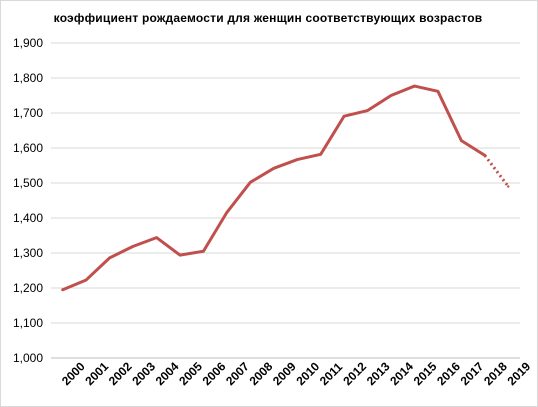 This screenshot has width=538, height=407. What do you see at coordinates (518, 373) in the screenshot?
I see `x-tick-label: 2019` at bounding box center [518, 373].